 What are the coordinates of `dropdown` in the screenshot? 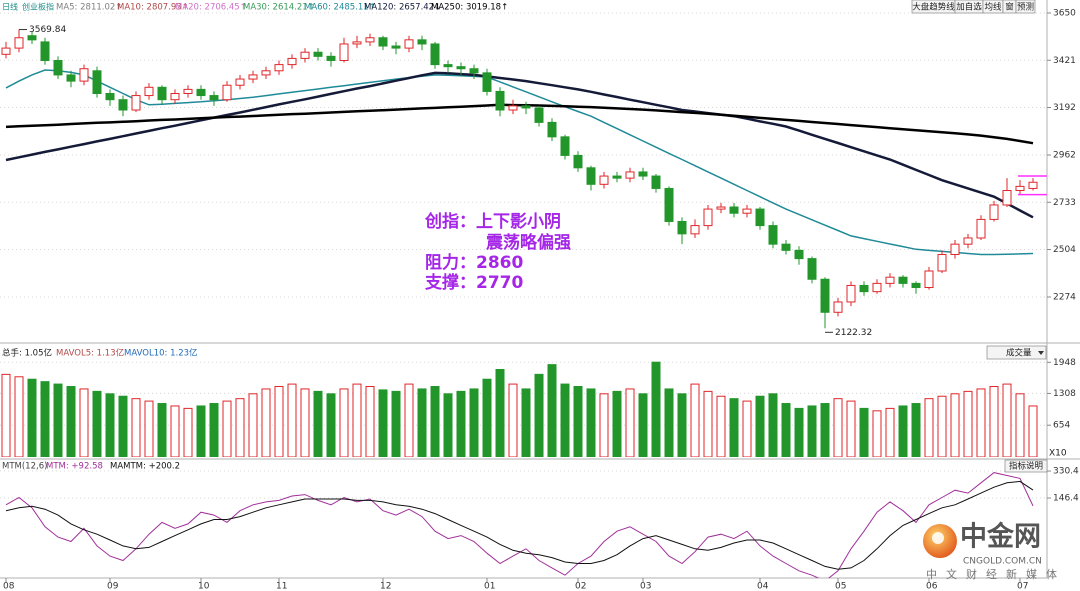 It's located at (1016, 352).